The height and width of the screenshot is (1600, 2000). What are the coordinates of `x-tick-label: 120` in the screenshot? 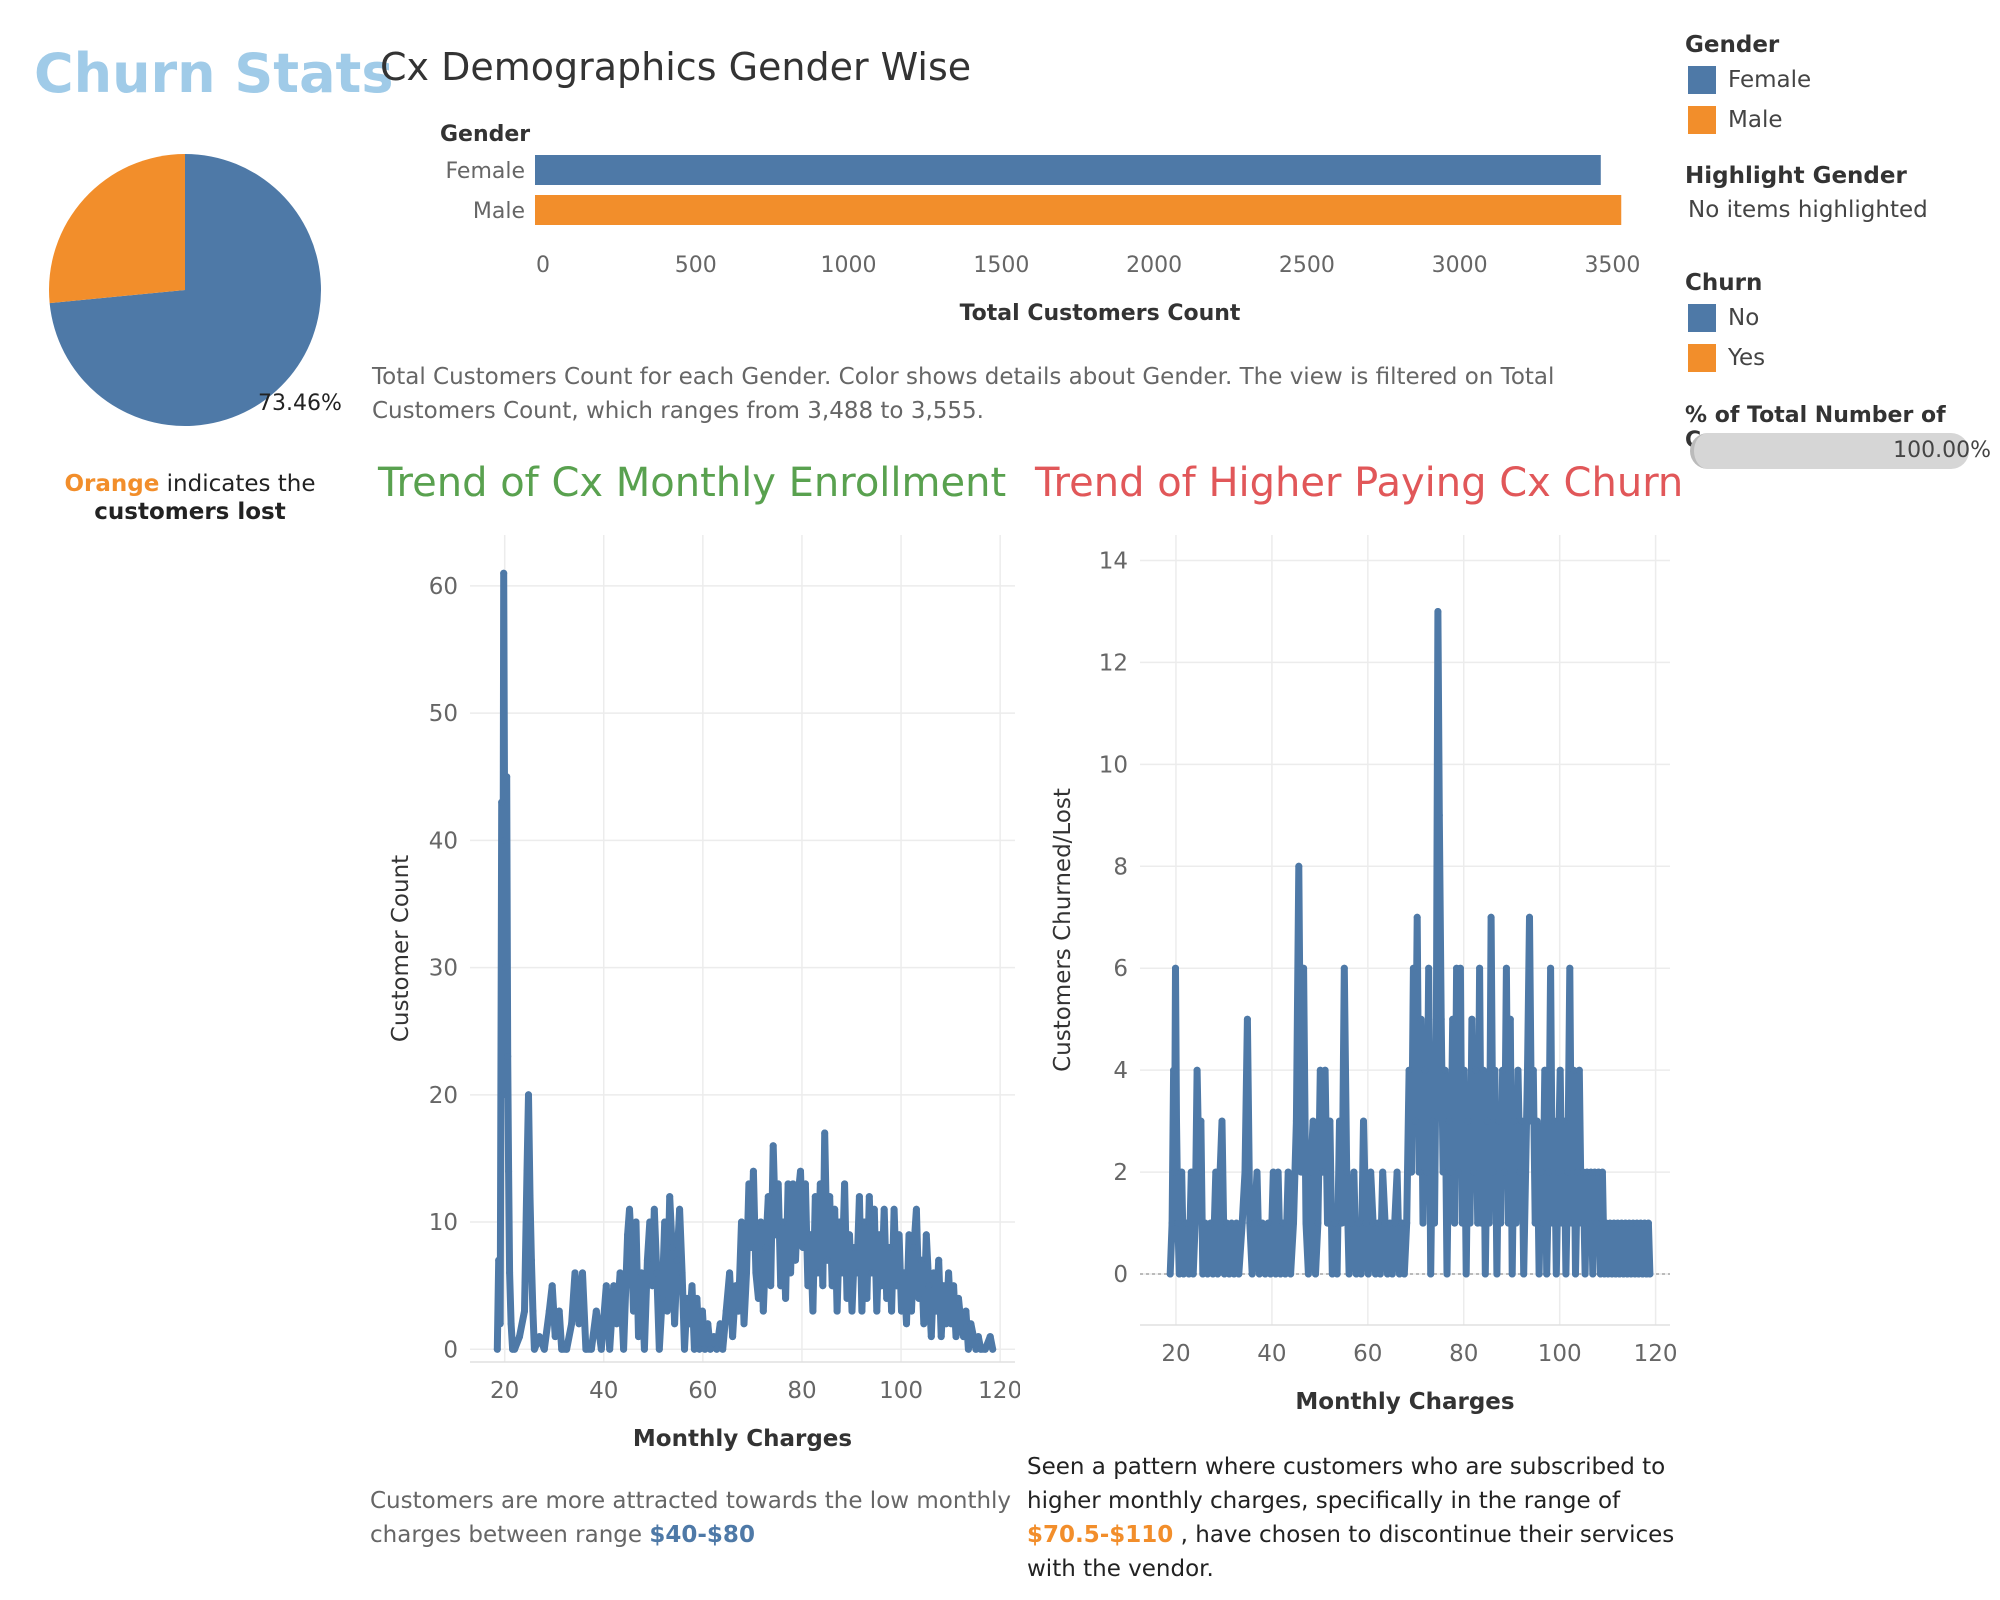 It's located at (999, 1391).